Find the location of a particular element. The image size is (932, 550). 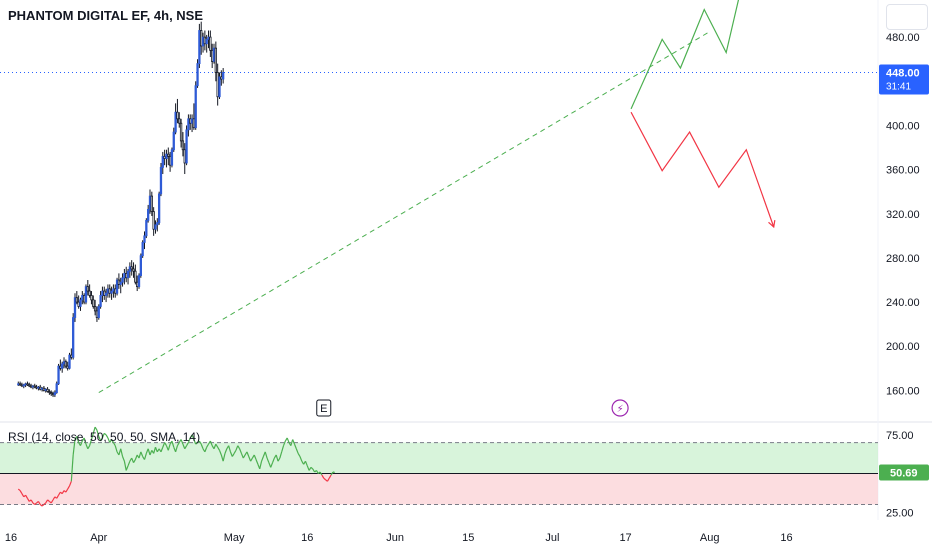

rsi-current-value: 50.69 is located at coordinates (904, 473).